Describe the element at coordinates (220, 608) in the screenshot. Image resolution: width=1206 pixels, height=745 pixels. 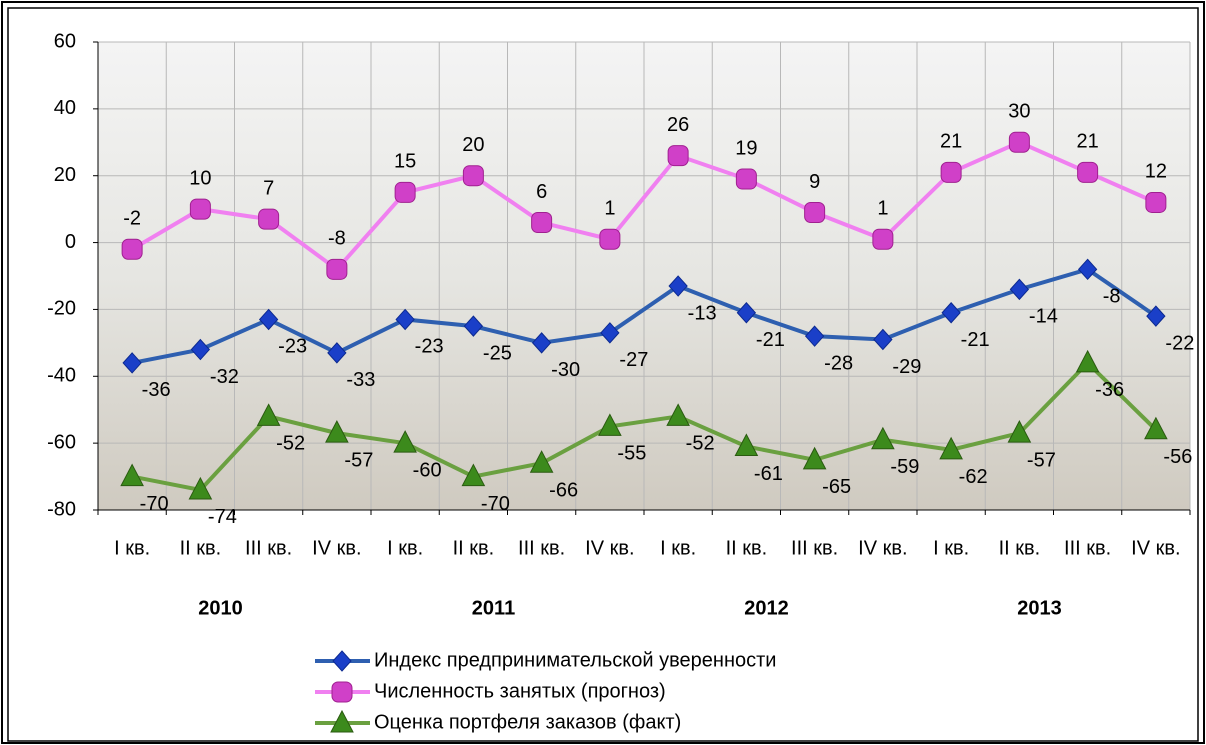
I see `year-label: 2010` at that location.